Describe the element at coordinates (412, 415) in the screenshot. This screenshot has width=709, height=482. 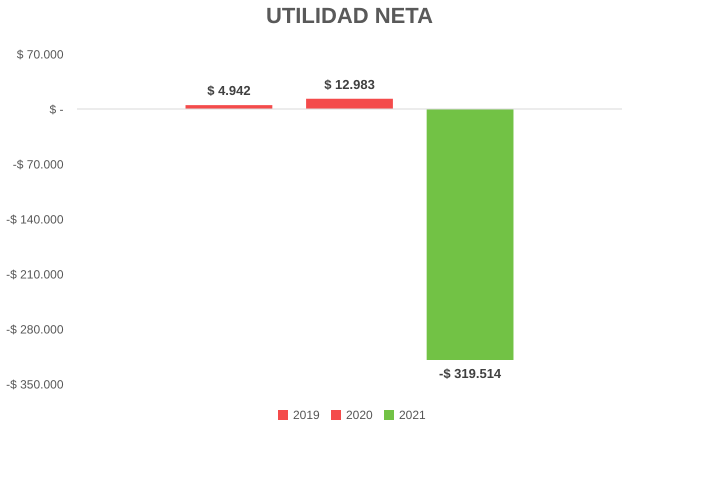
I see `legend-label: 2021` at that location.